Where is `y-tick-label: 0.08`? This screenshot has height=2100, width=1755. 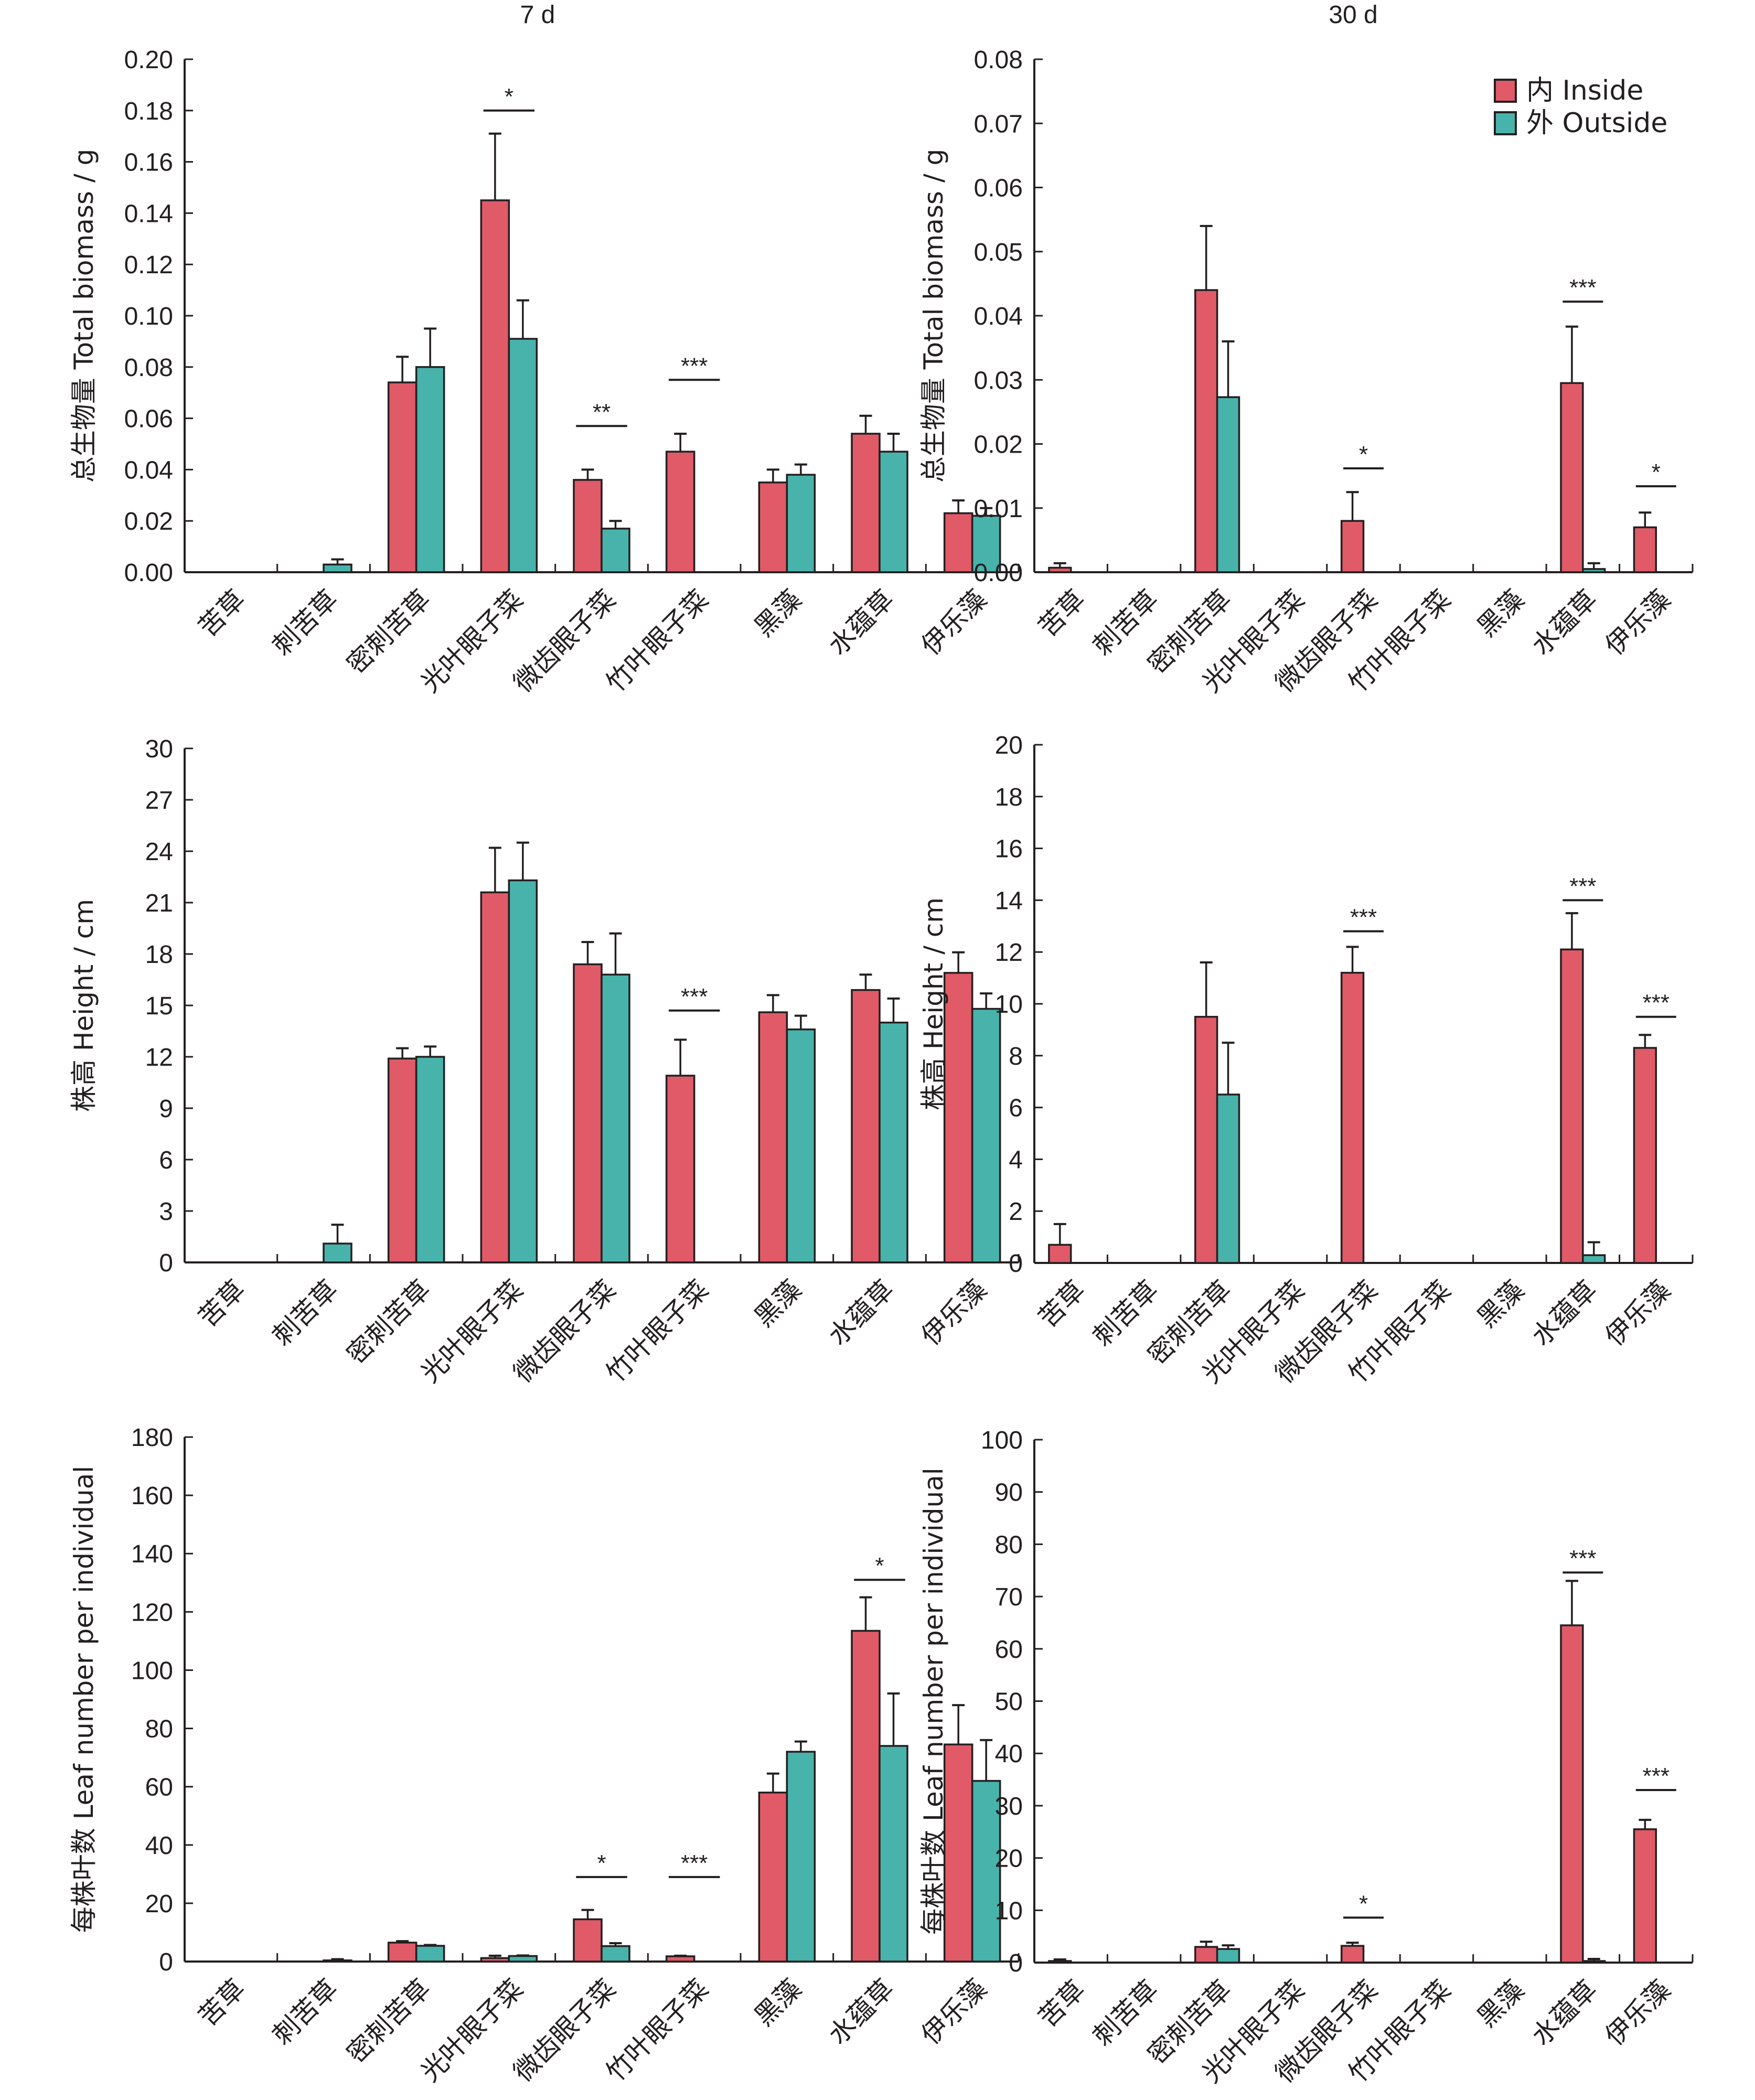
y-tick-label: 0.08 is located at coordinates (998, 60).